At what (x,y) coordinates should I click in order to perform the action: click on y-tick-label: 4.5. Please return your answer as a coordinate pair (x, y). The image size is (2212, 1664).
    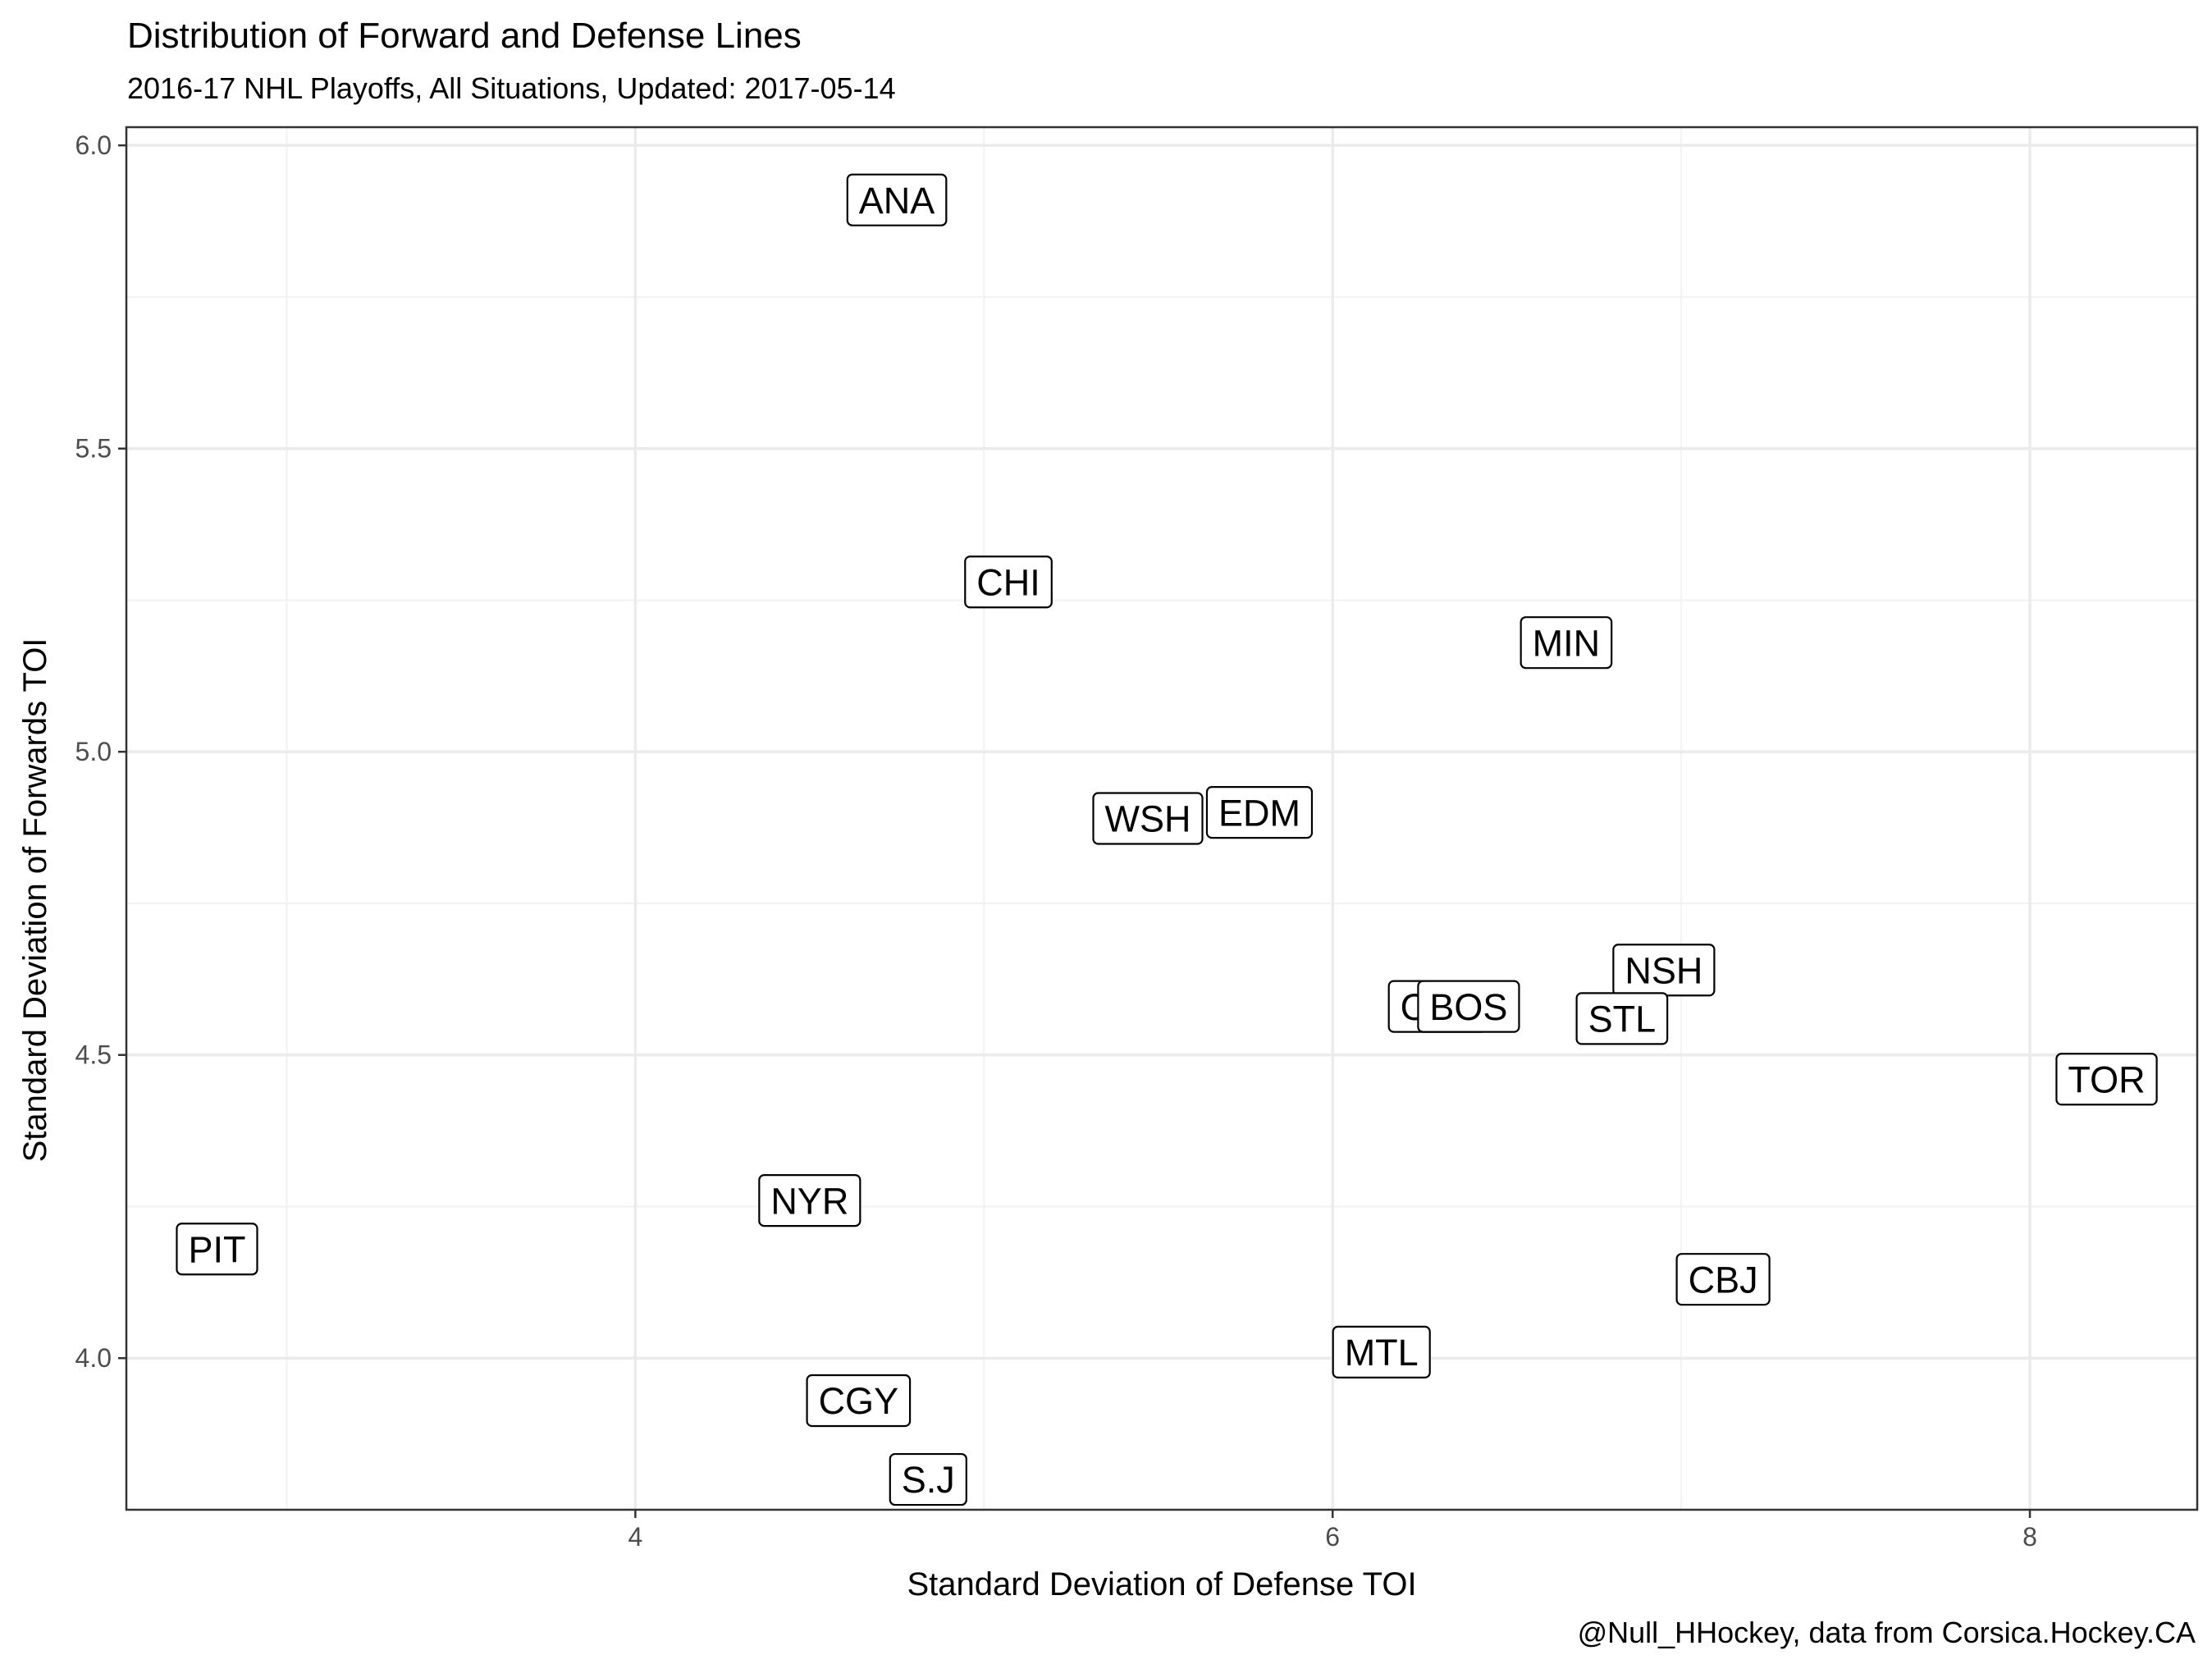
    Looking at the image, I should click on (93, 1055).